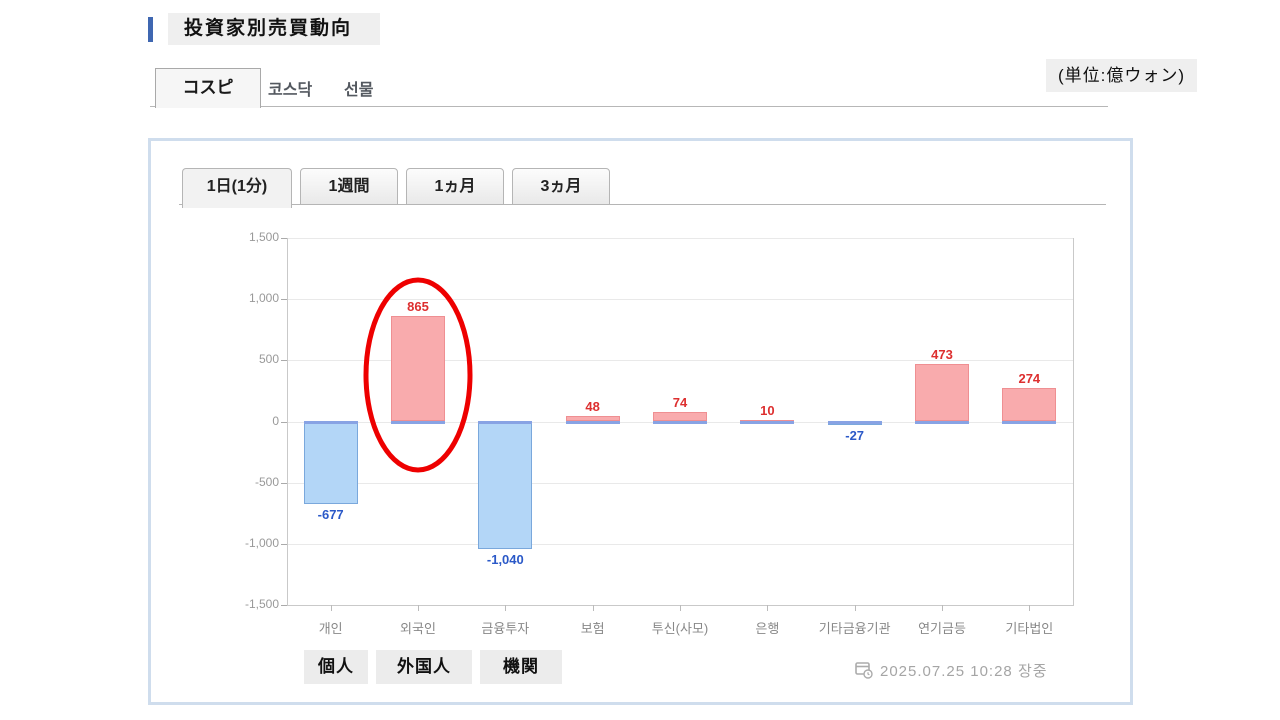 Image resolution: width=1280 pixels, height=720 pixels. What do you see at coordinates (418, 306) in the screenshot?
I see `bar-value-label: 865` at bounding box center [418, 306].